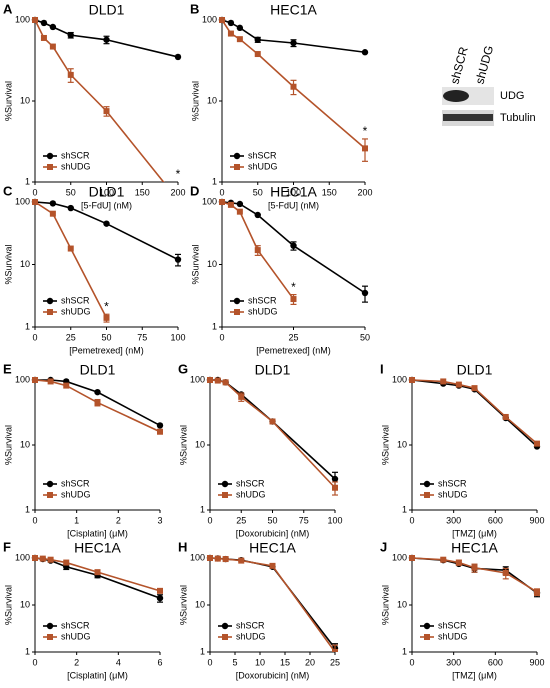 This screenshot has width=550, height=688. I want to click on panel-letter: H, so click(182, 546).